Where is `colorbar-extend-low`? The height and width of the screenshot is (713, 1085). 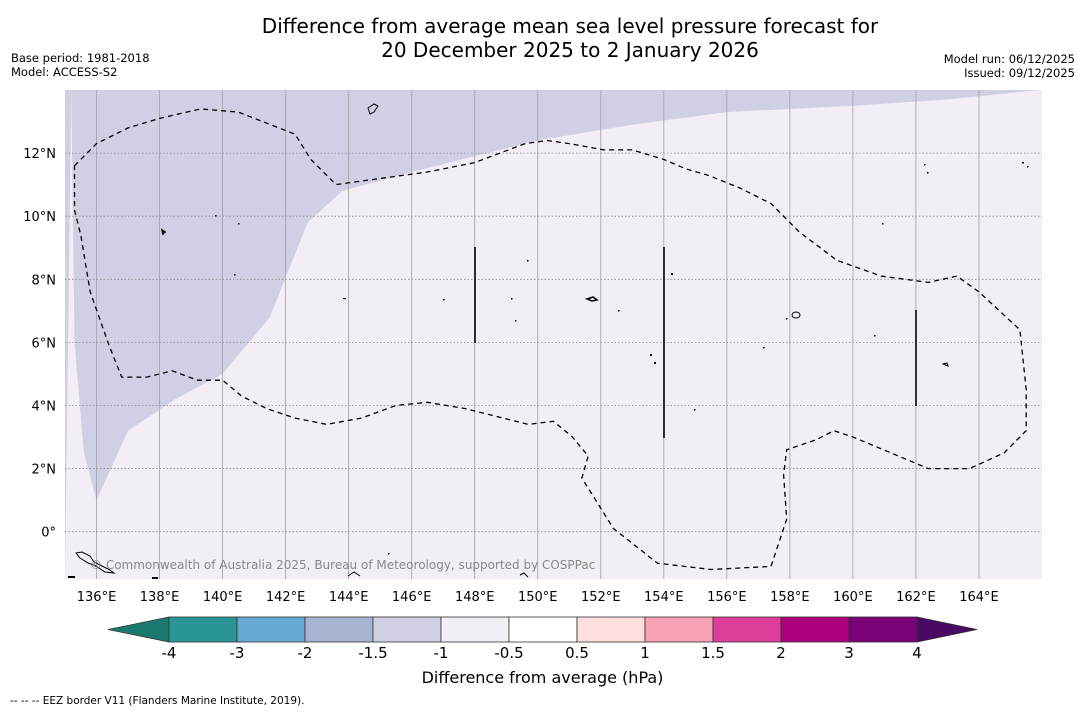
colorbar-extend-low is located at coordinates (138, 629).